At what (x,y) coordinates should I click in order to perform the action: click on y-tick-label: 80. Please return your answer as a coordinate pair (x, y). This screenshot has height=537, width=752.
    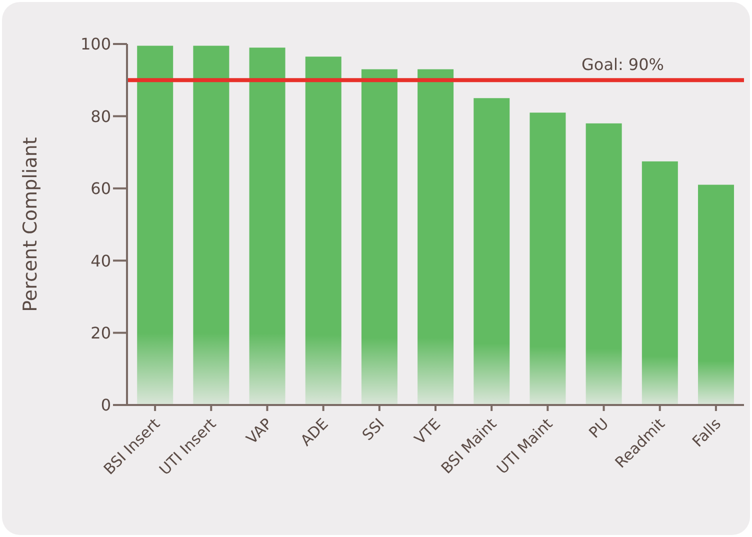
    Looking at the image, I should click on (100, 116).